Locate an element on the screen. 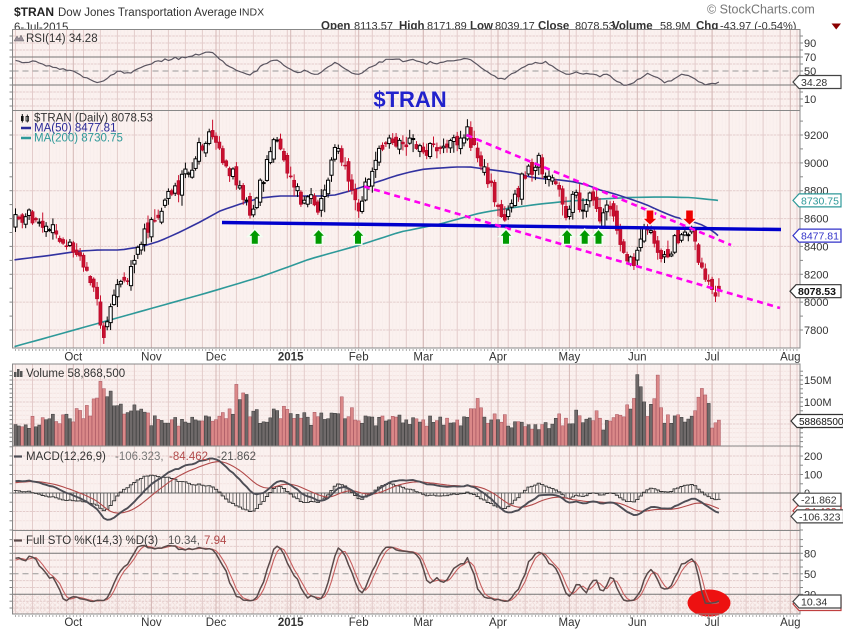 This screenshot has height=629, width=843. svg-text: 8400 is located at coordinates (816, 247).